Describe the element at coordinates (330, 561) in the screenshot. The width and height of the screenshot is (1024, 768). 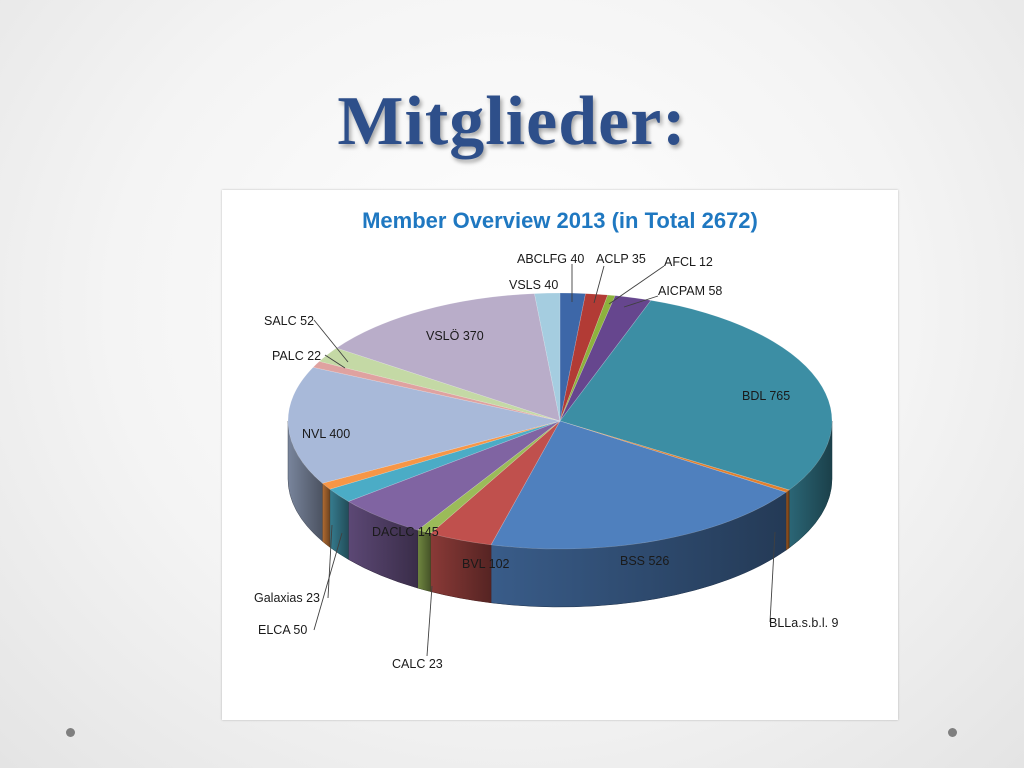
I see `leader-line-galaxias` at that location.